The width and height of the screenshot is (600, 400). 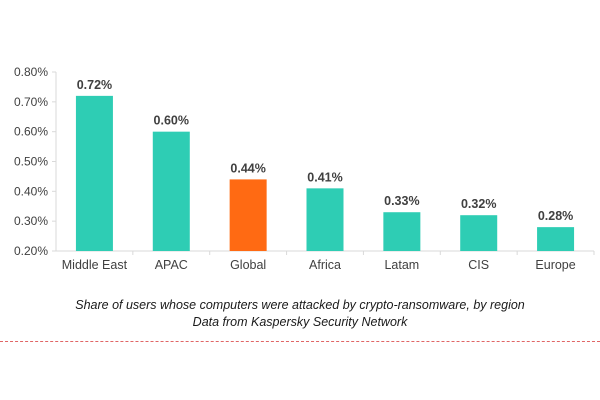 I want to click on y-tick-label: 0.30%, so click(x=31, y=221).